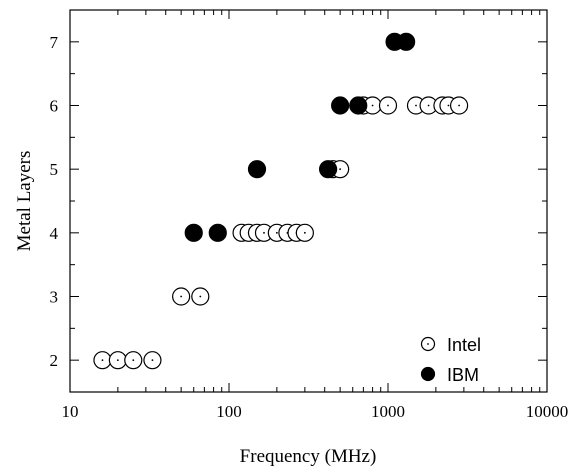 The height and width of the screenshot is (469, 583). I want to click on x-tick-label: 10, so click(70, 411).